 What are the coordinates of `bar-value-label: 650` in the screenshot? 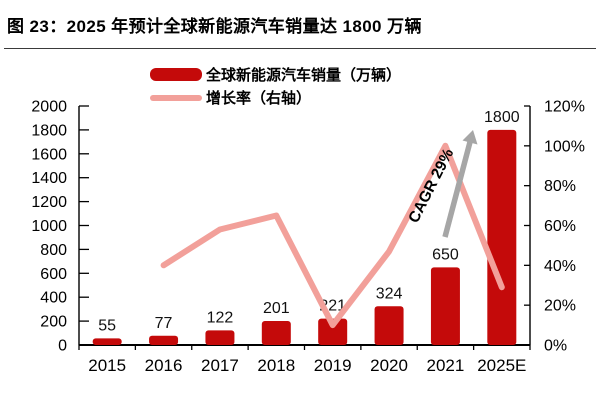 It's located at (445, 254).